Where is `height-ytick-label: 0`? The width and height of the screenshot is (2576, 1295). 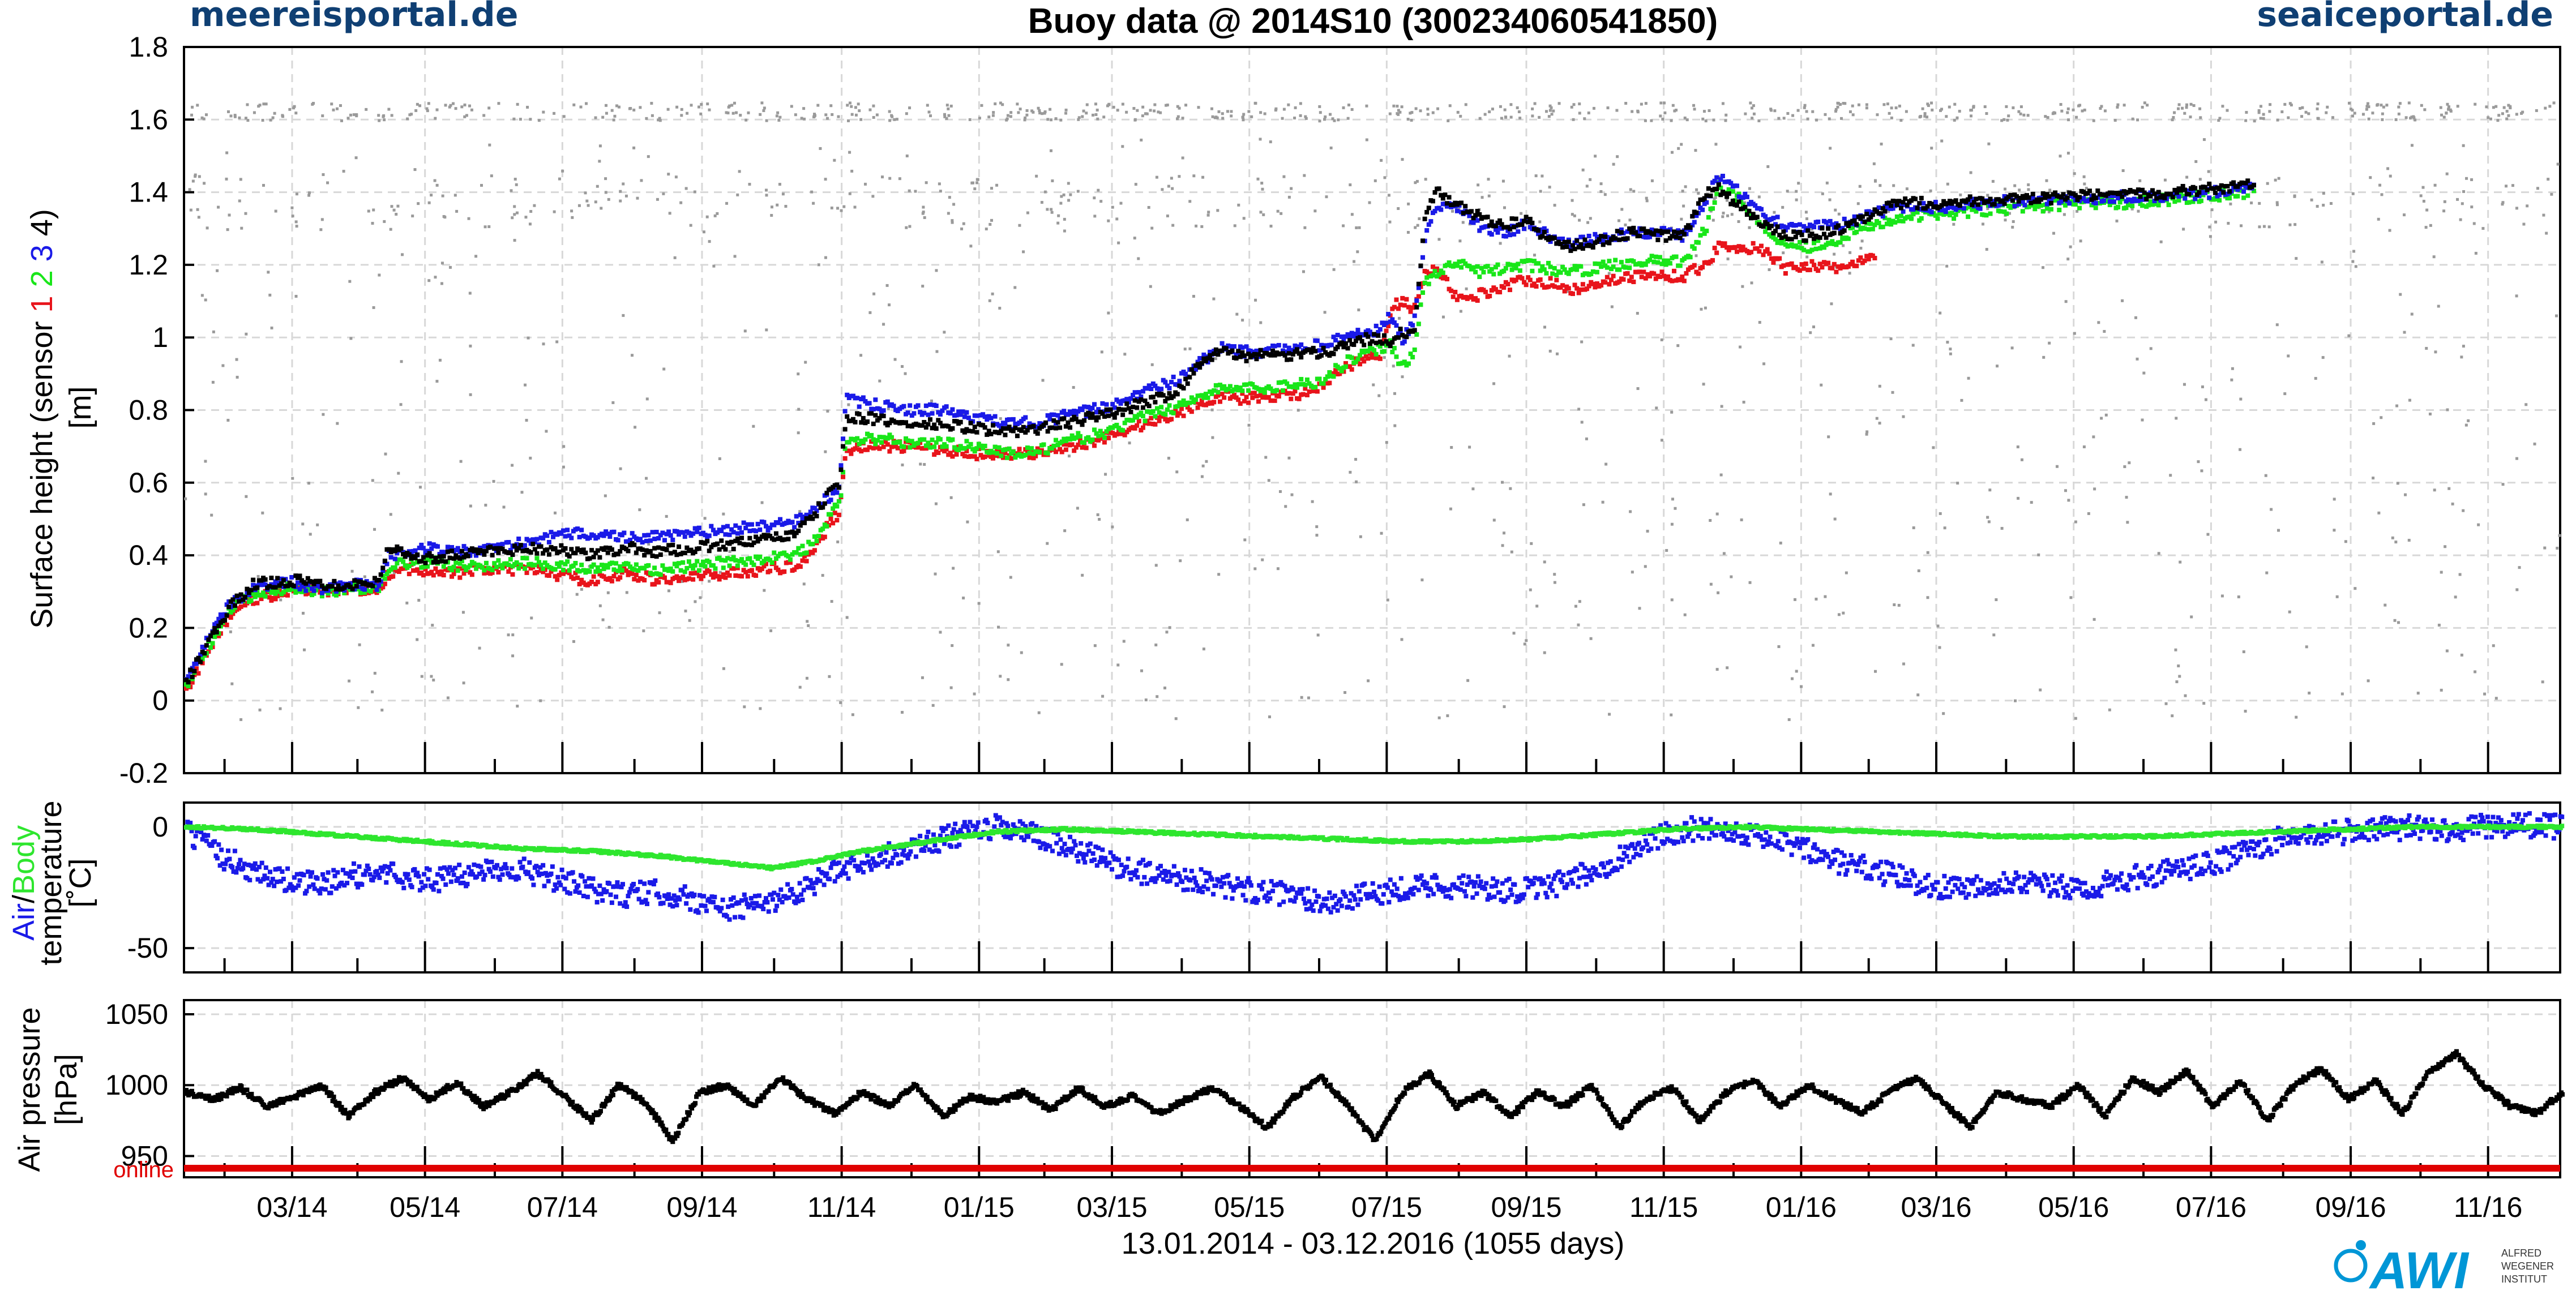
height-ytick-label: 0 is located at coordinates (160, 701).